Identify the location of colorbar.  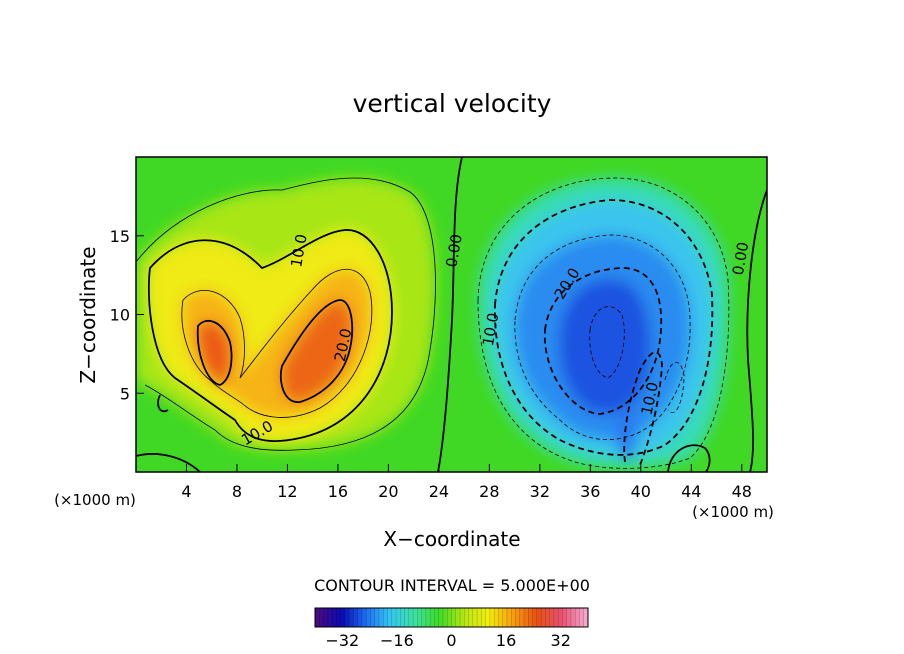
(451, 617).